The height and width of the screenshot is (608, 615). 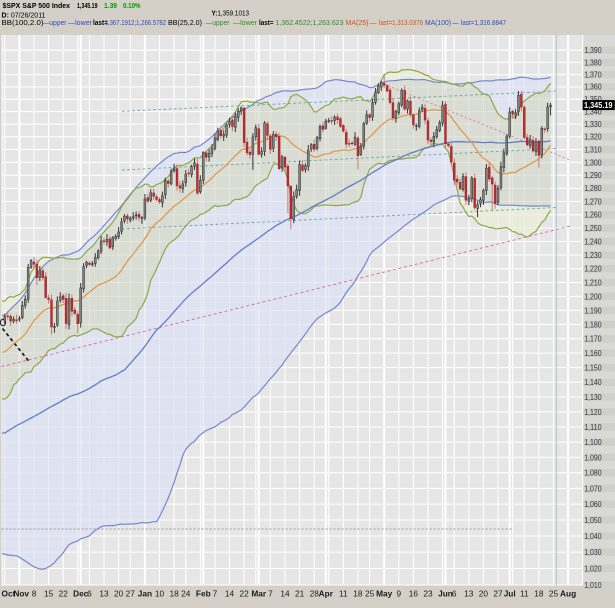 What do you see at coordinates (300, 594) in the screenshot?
I see `svg-text: 21` at bounding box center [300, 594].